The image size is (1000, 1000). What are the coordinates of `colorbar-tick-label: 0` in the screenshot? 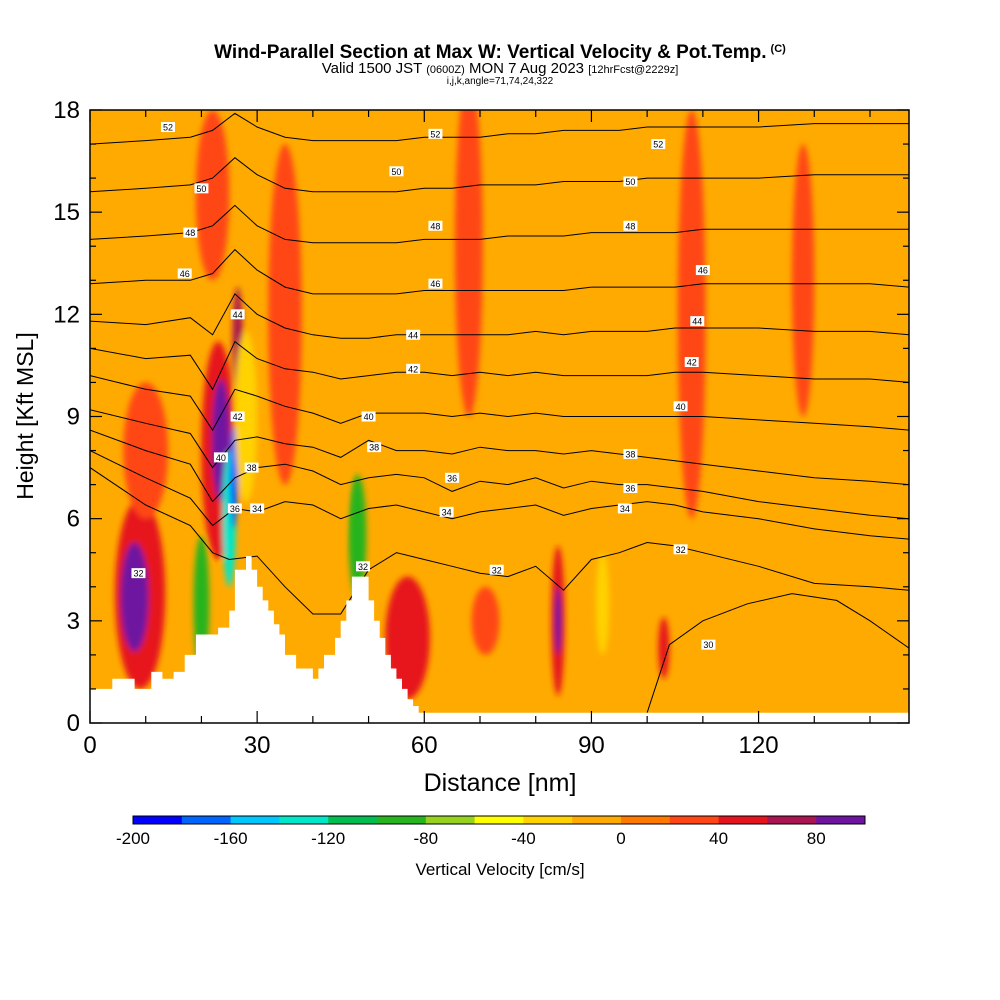 It's located at (620, 838).